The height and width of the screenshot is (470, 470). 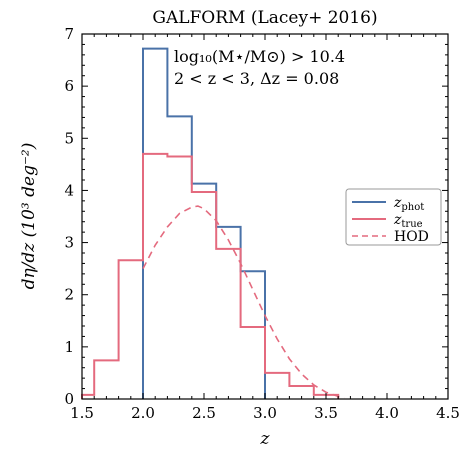 What do you see at coordinates (412, 207) in the screenshot?
I see `legend-label-z-phot-sub: phot` at bounding box center [412, 207].